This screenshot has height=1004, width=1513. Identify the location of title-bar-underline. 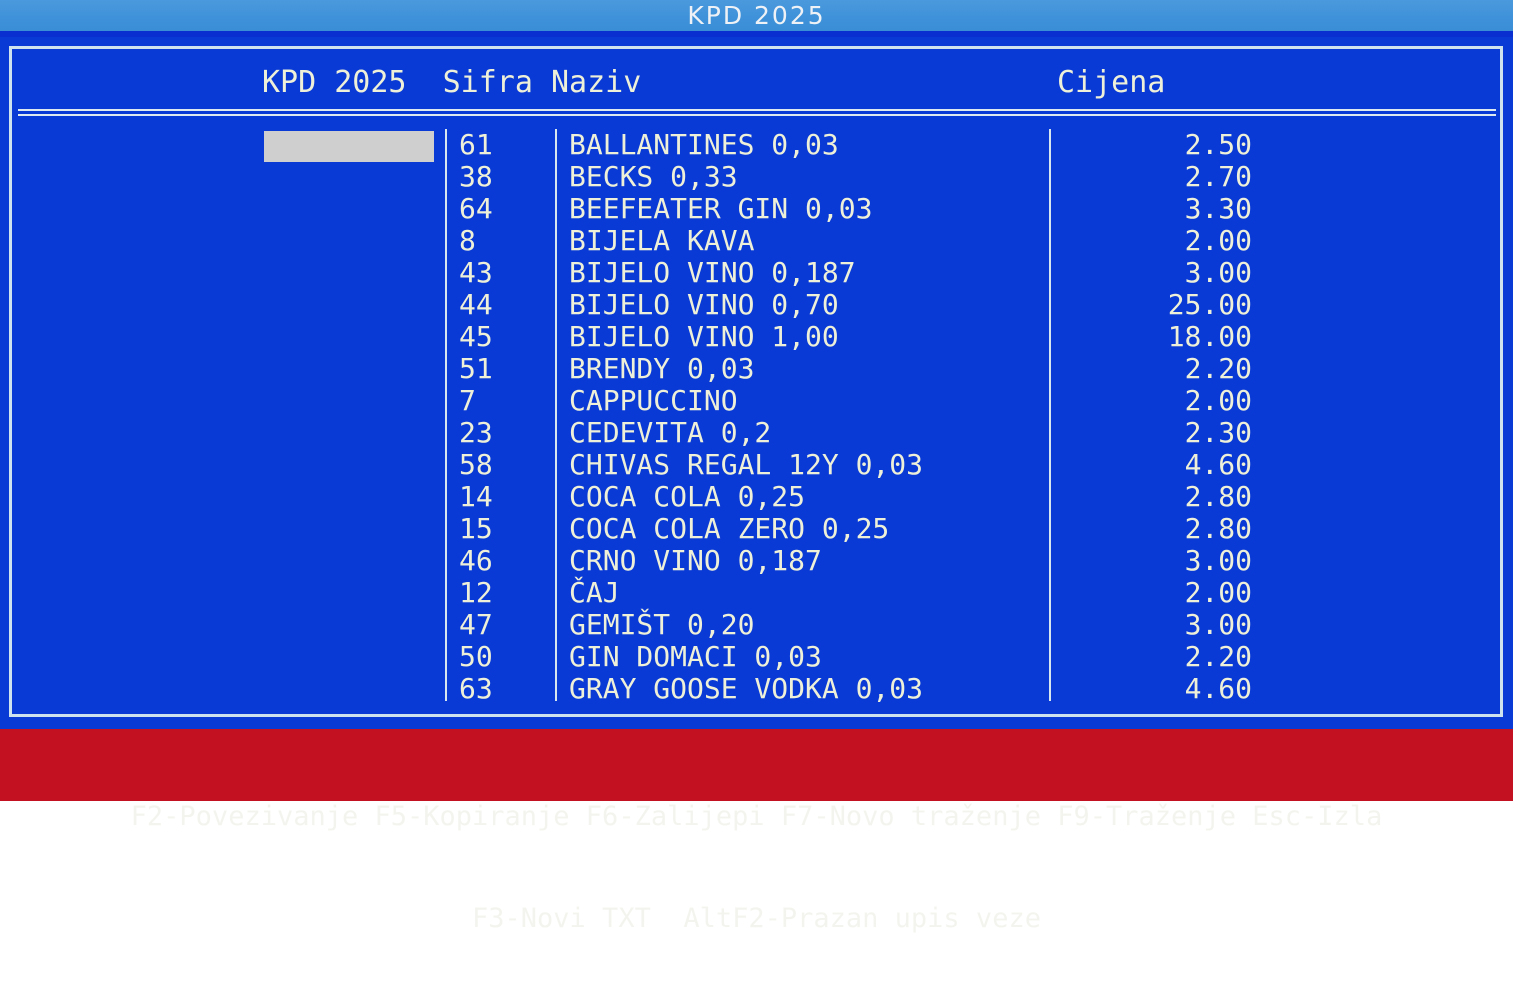
(756, 34).